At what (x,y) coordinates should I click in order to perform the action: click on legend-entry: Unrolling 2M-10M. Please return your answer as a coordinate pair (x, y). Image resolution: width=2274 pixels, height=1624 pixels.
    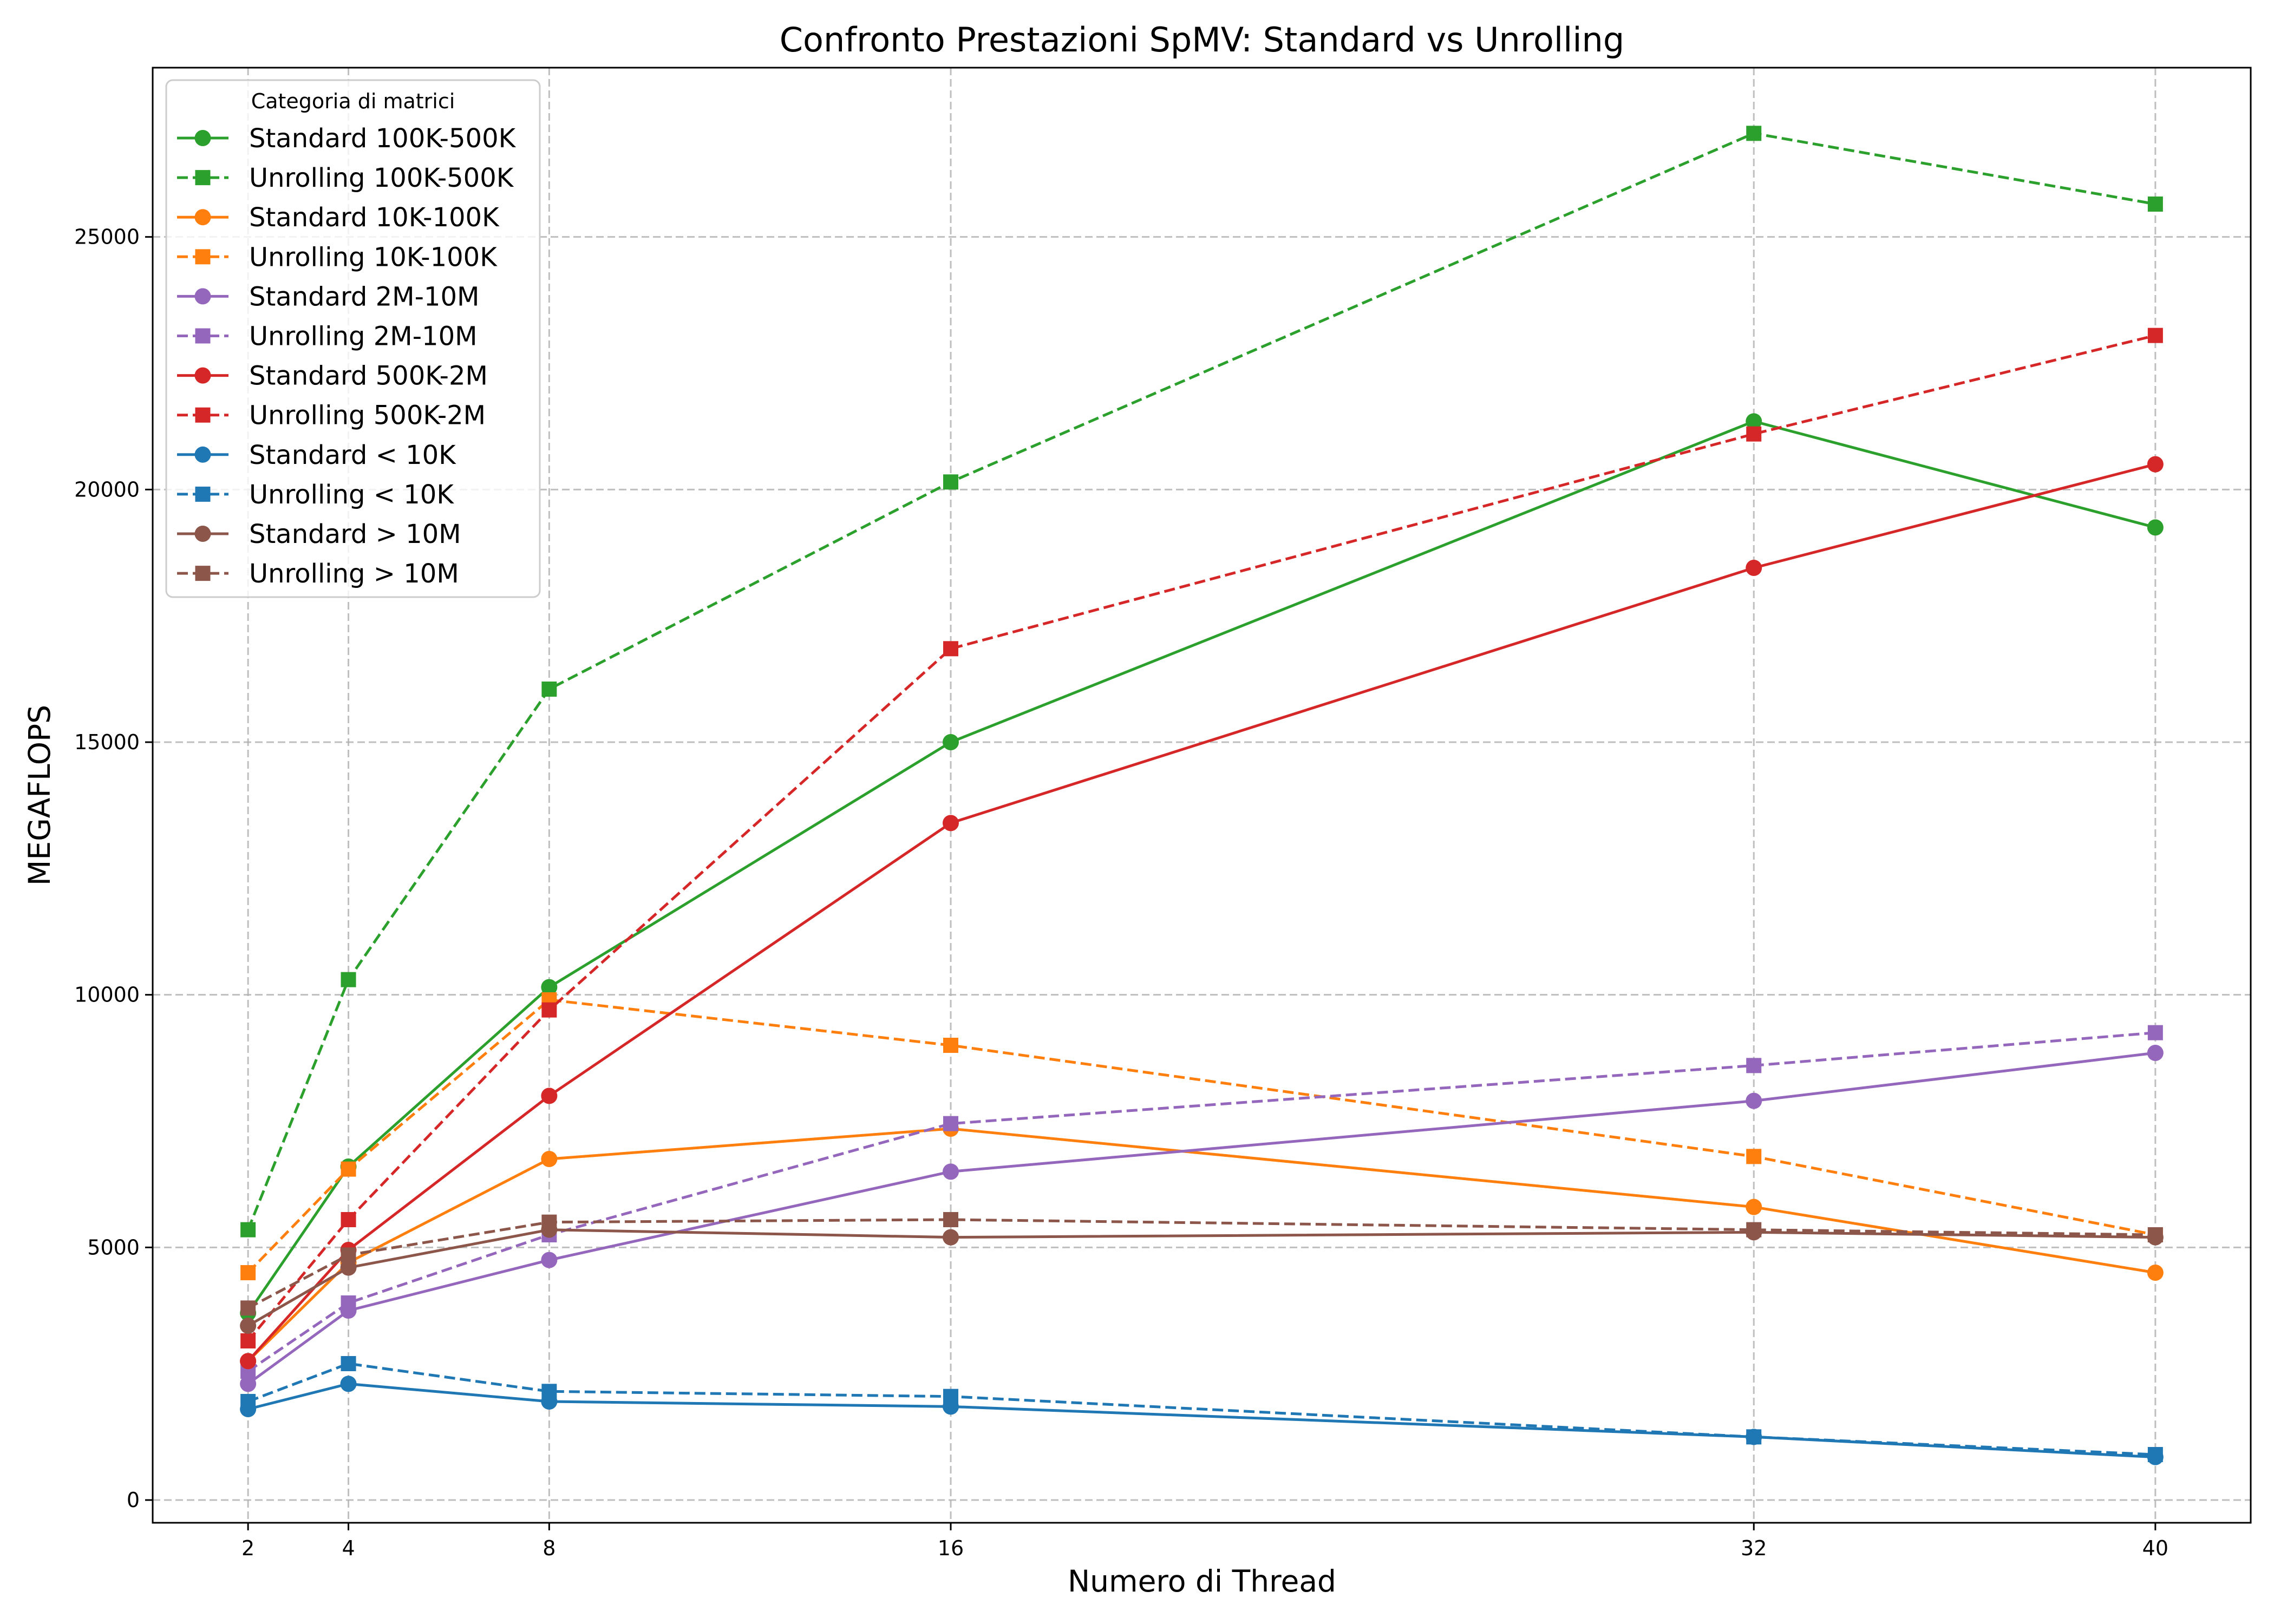
    Looking at the image, I should click on (327, 337).